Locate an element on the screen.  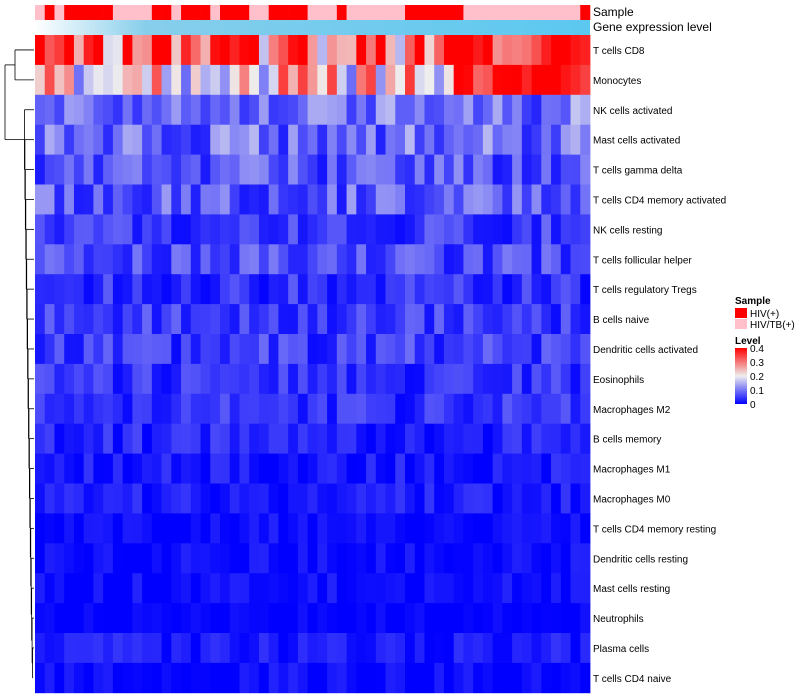
row-label: Macrophages M1 is located at coordinates (632, 470).